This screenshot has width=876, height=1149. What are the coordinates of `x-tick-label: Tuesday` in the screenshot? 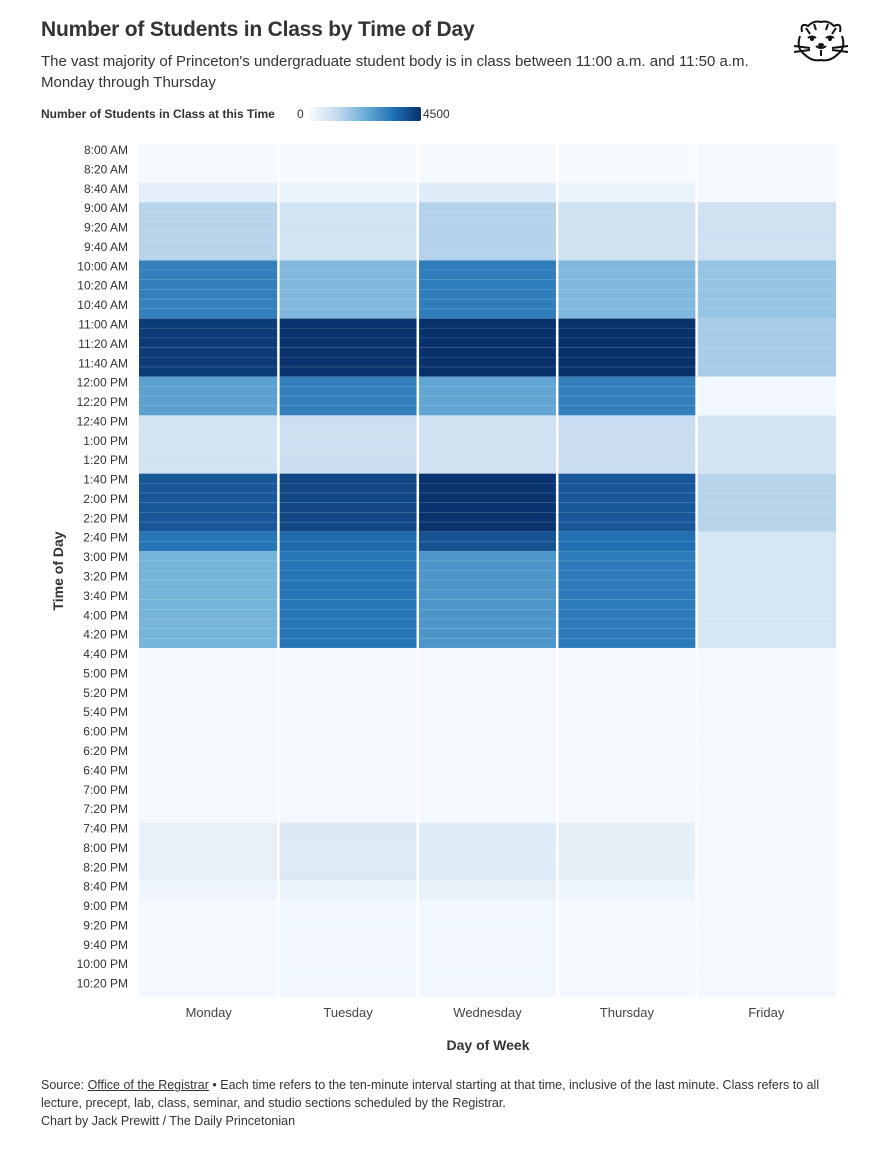 It's located at (348, 1012).